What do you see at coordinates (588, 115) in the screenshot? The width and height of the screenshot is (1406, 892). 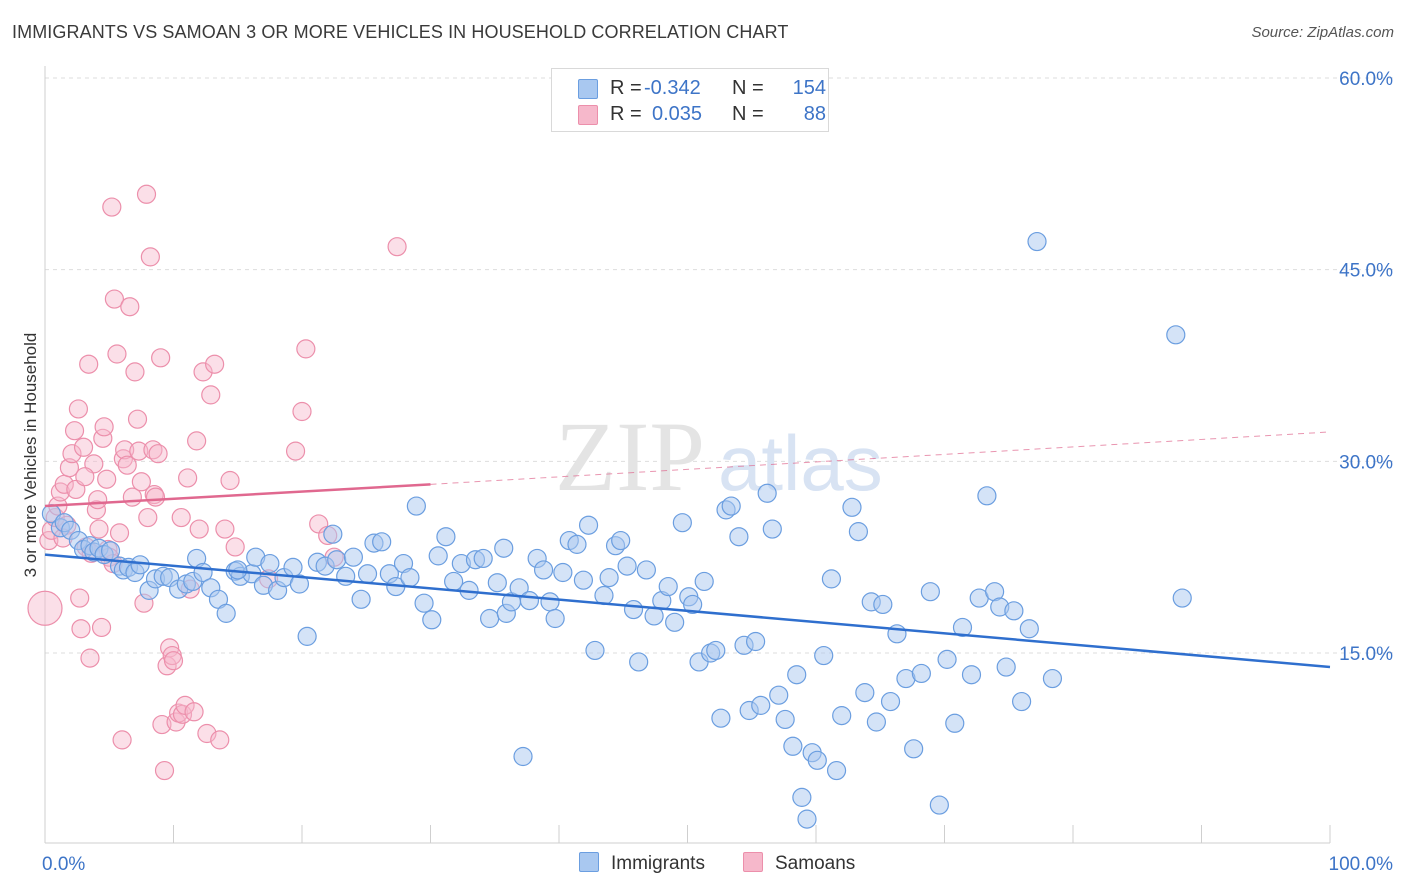 I see `legend-swatch-samoans` at bounding box center [588, 115].